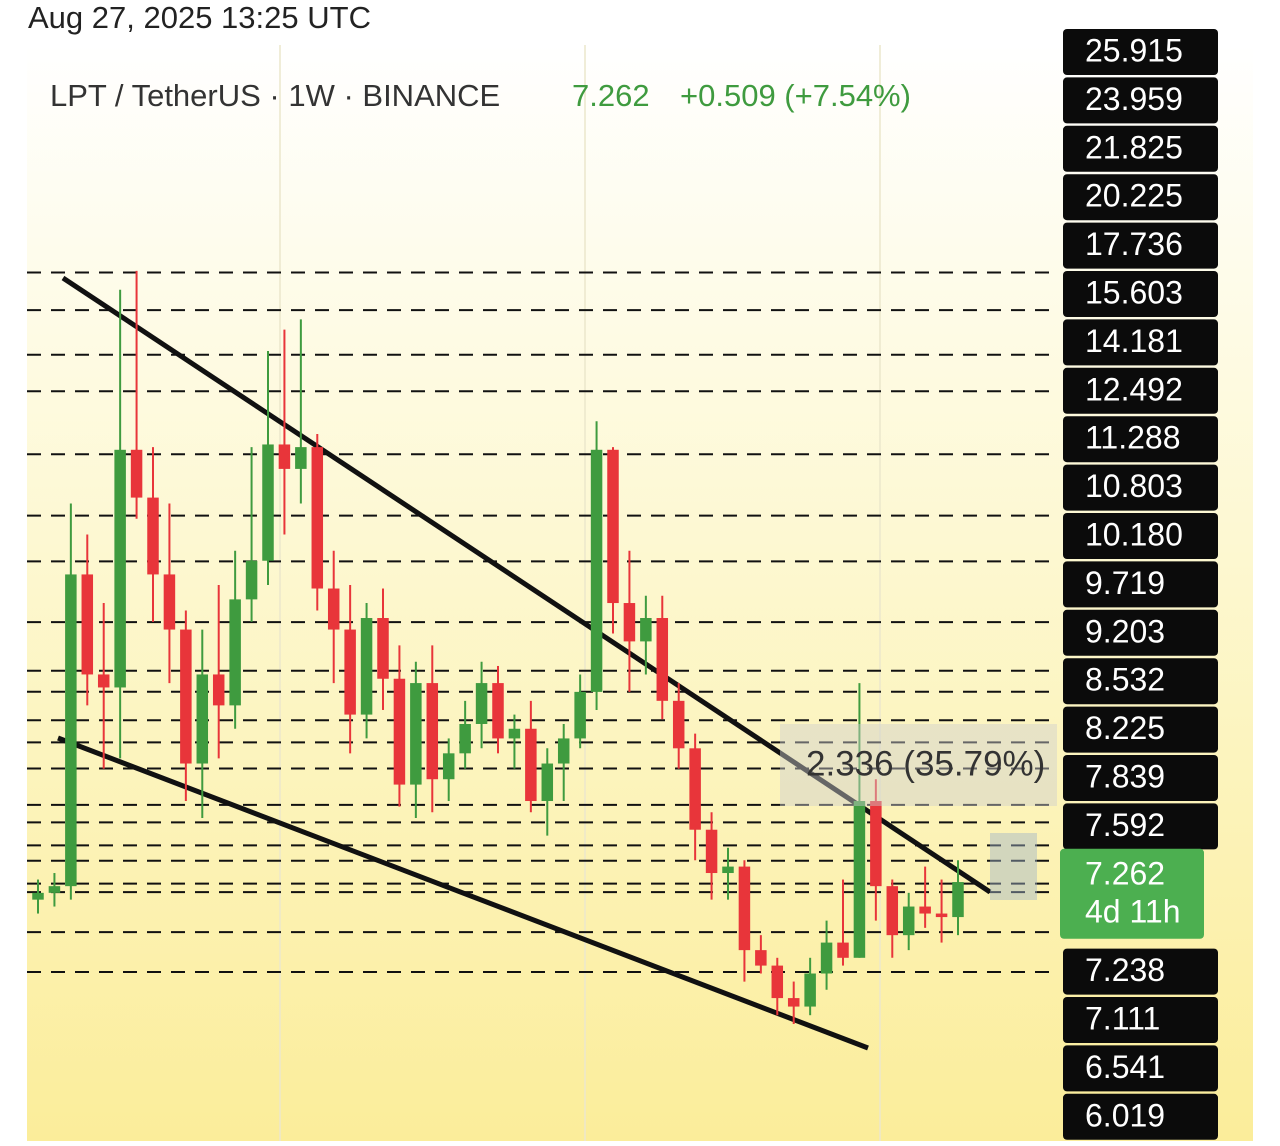  What do you see at coordinates (1125, 825) in the screenshot?
I see `price-label: 7.592` at bounding box center [1125, 825].